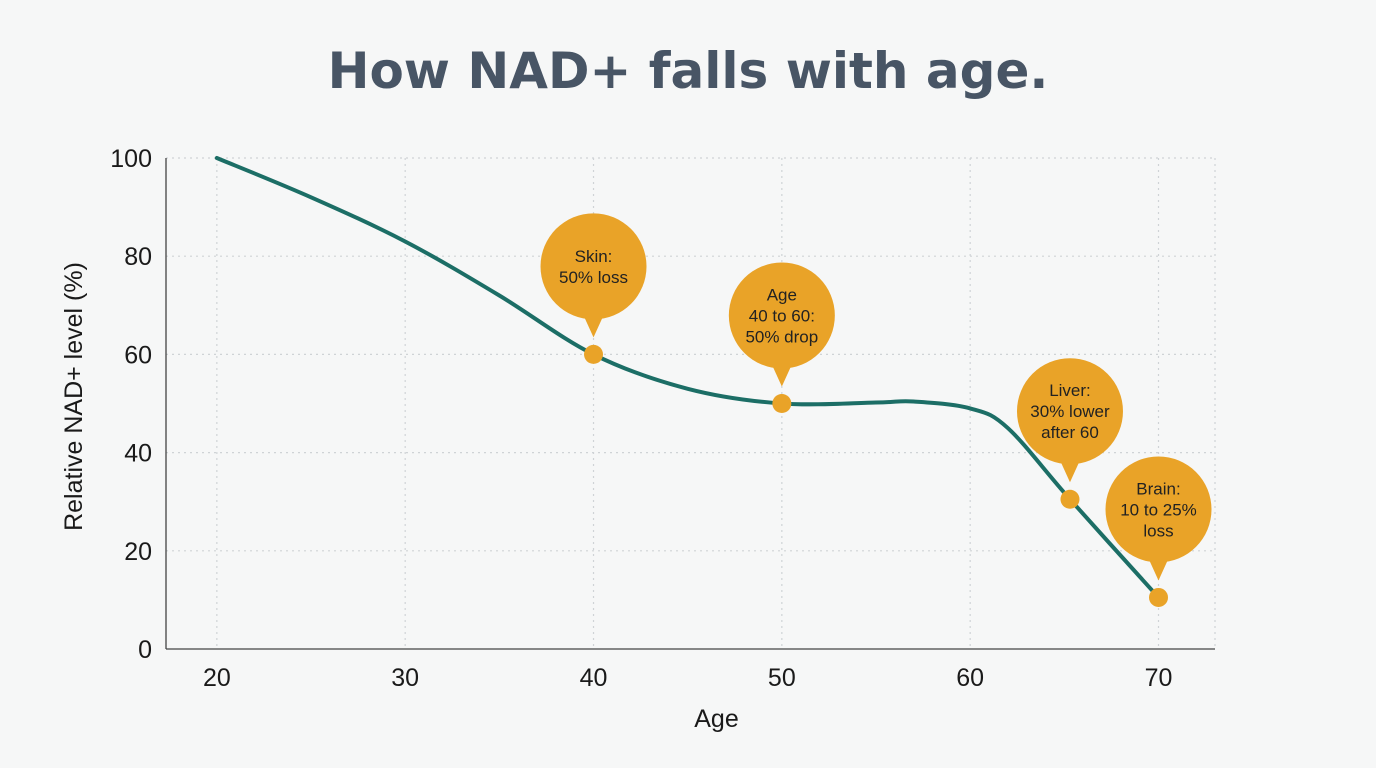 The width and height of the screenshot is (1376, 768). I want to click on y-tick-label: 100, so click(131, 159).